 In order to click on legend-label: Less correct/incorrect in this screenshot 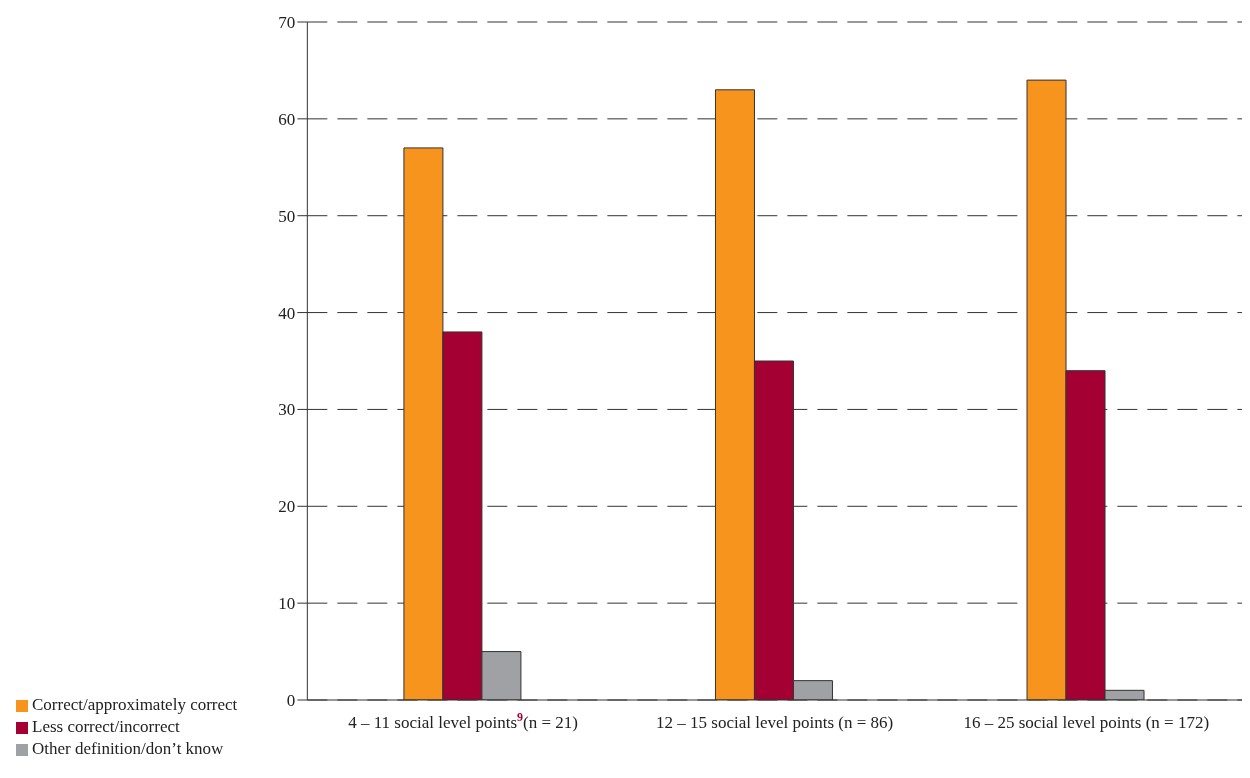, I will do `click(106, 726)`.